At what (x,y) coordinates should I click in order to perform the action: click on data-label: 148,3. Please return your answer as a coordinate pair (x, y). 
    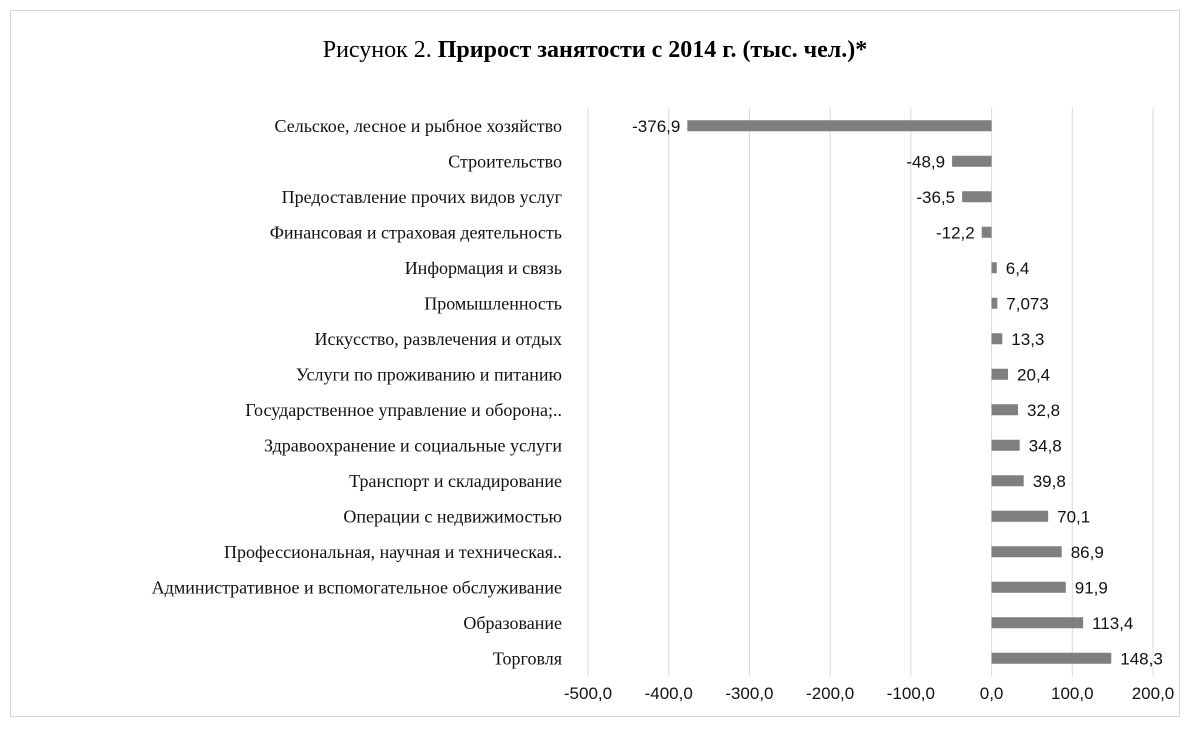
    Looking at the image, I should click on (1141, 658).